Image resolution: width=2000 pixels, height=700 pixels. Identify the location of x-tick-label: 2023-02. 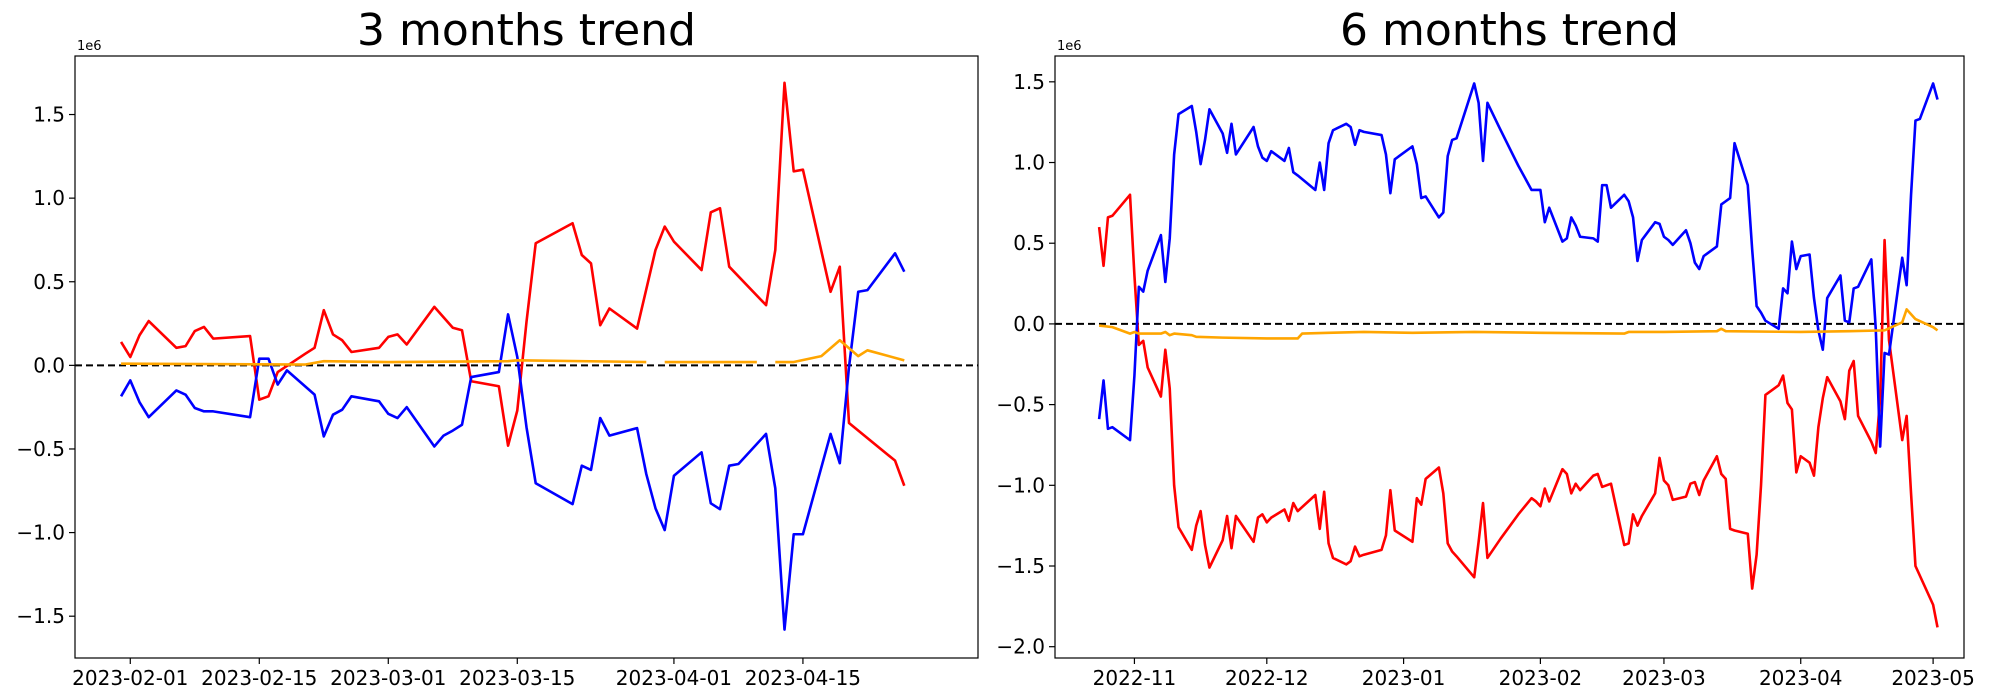
(1541, 678).